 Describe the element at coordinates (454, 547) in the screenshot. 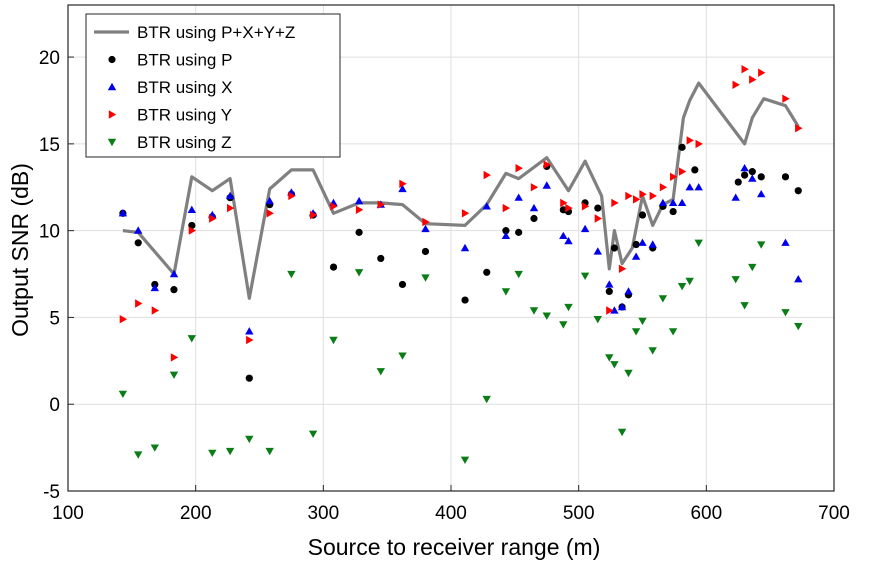

I see `x-axis-title: Source to receiver range (m)` at that location.